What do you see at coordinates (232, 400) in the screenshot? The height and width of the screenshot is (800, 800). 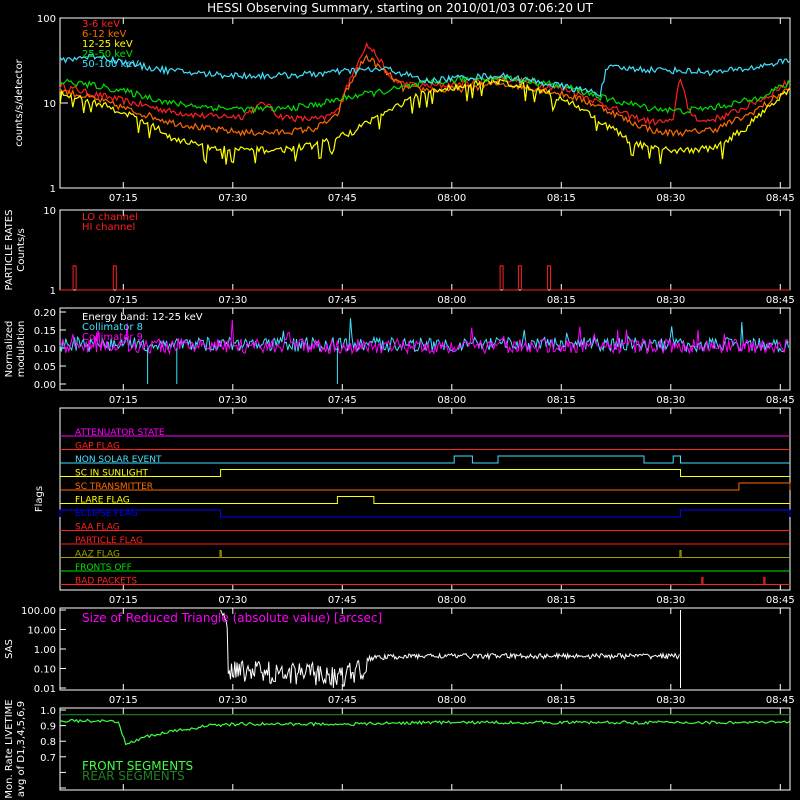 I see `modulation-xtick-label: 07:30` at bounding box center [232, 400].